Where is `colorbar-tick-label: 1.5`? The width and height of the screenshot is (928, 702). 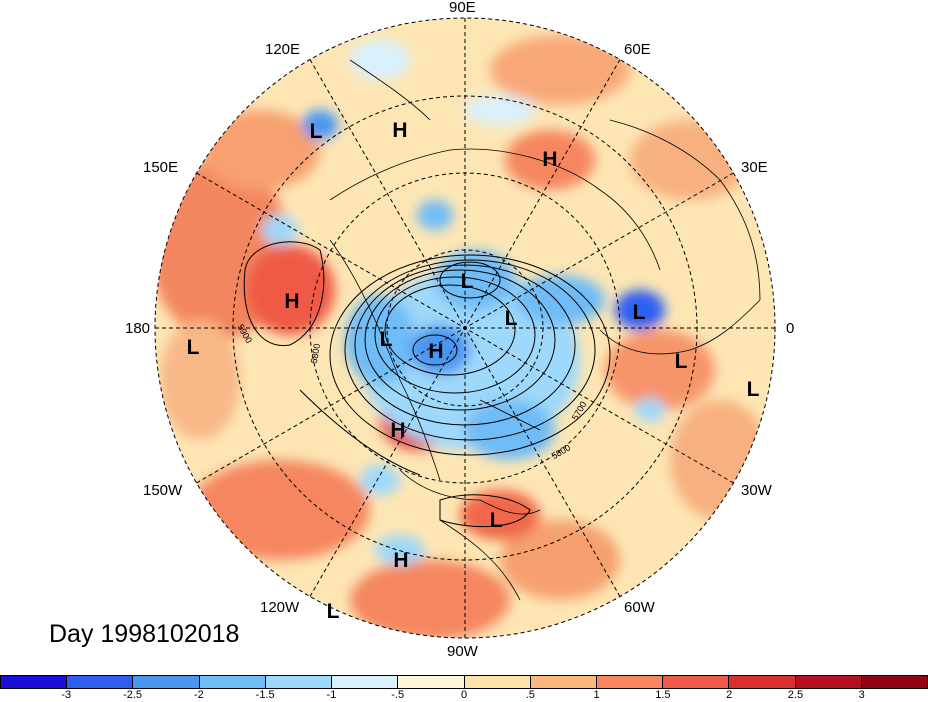 colorbar-tick-label: 1.5 is located at coordinates (663, 695).